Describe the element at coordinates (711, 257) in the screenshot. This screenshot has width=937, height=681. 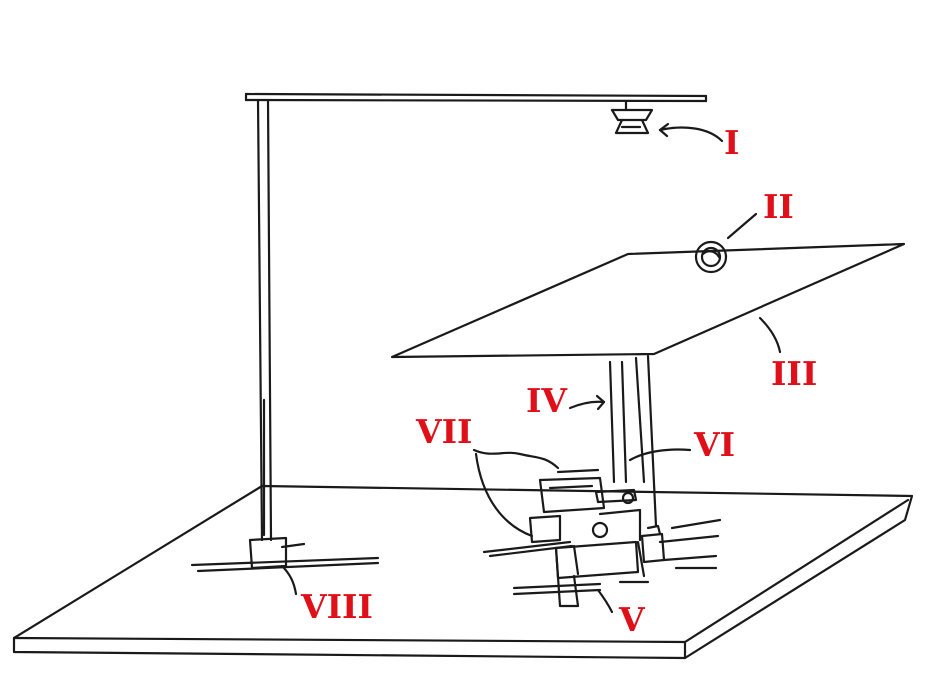
I see `ball` at that location.